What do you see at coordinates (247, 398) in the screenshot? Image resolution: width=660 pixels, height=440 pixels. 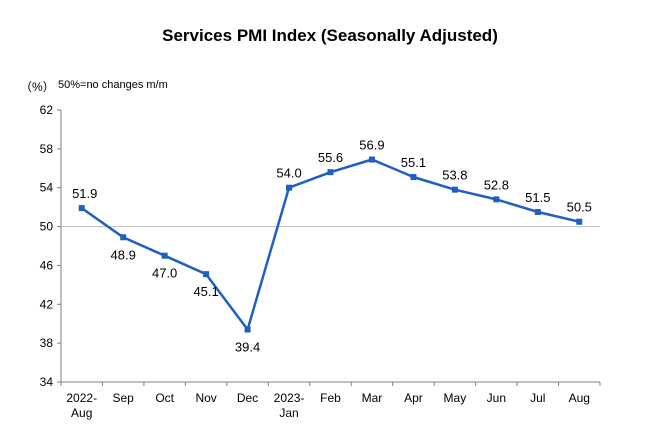 I see `x-tick-label: Dec` at bounding box center [247, 398].